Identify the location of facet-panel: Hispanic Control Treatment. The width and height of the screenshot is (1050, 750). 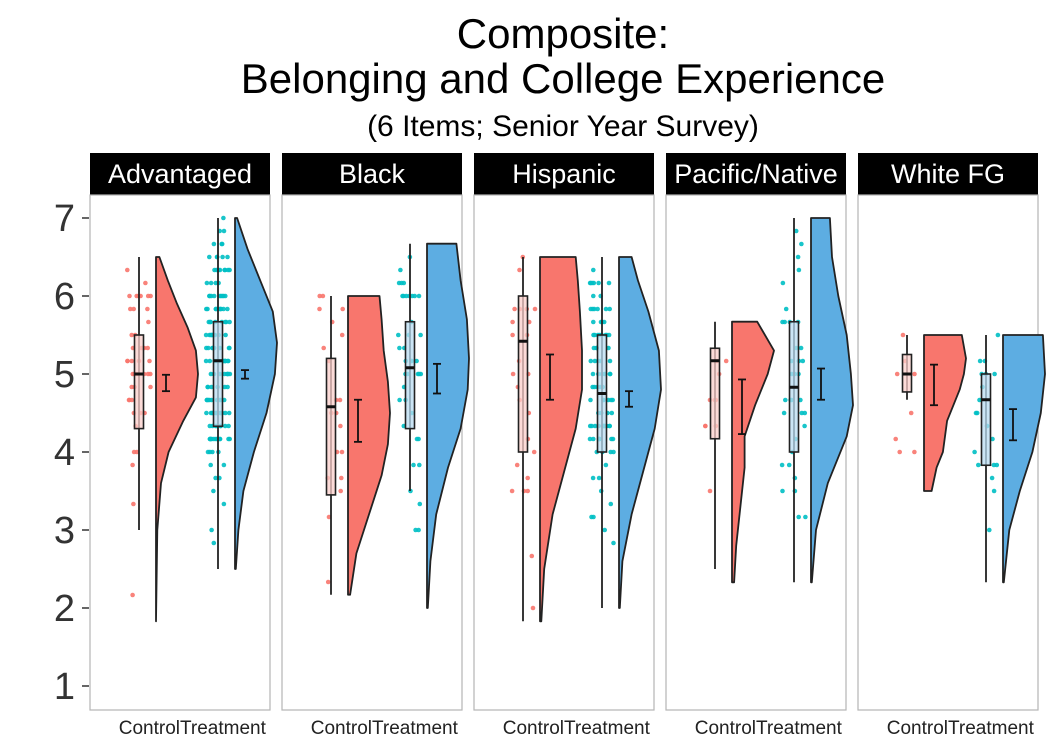
(567, 446).